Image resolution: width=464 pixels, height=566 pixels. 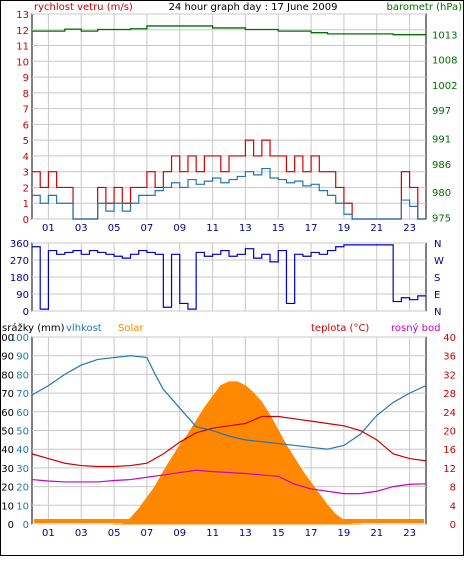 I want to click on y-left-tick-label-precip: 20, so click(x=7, y=488).